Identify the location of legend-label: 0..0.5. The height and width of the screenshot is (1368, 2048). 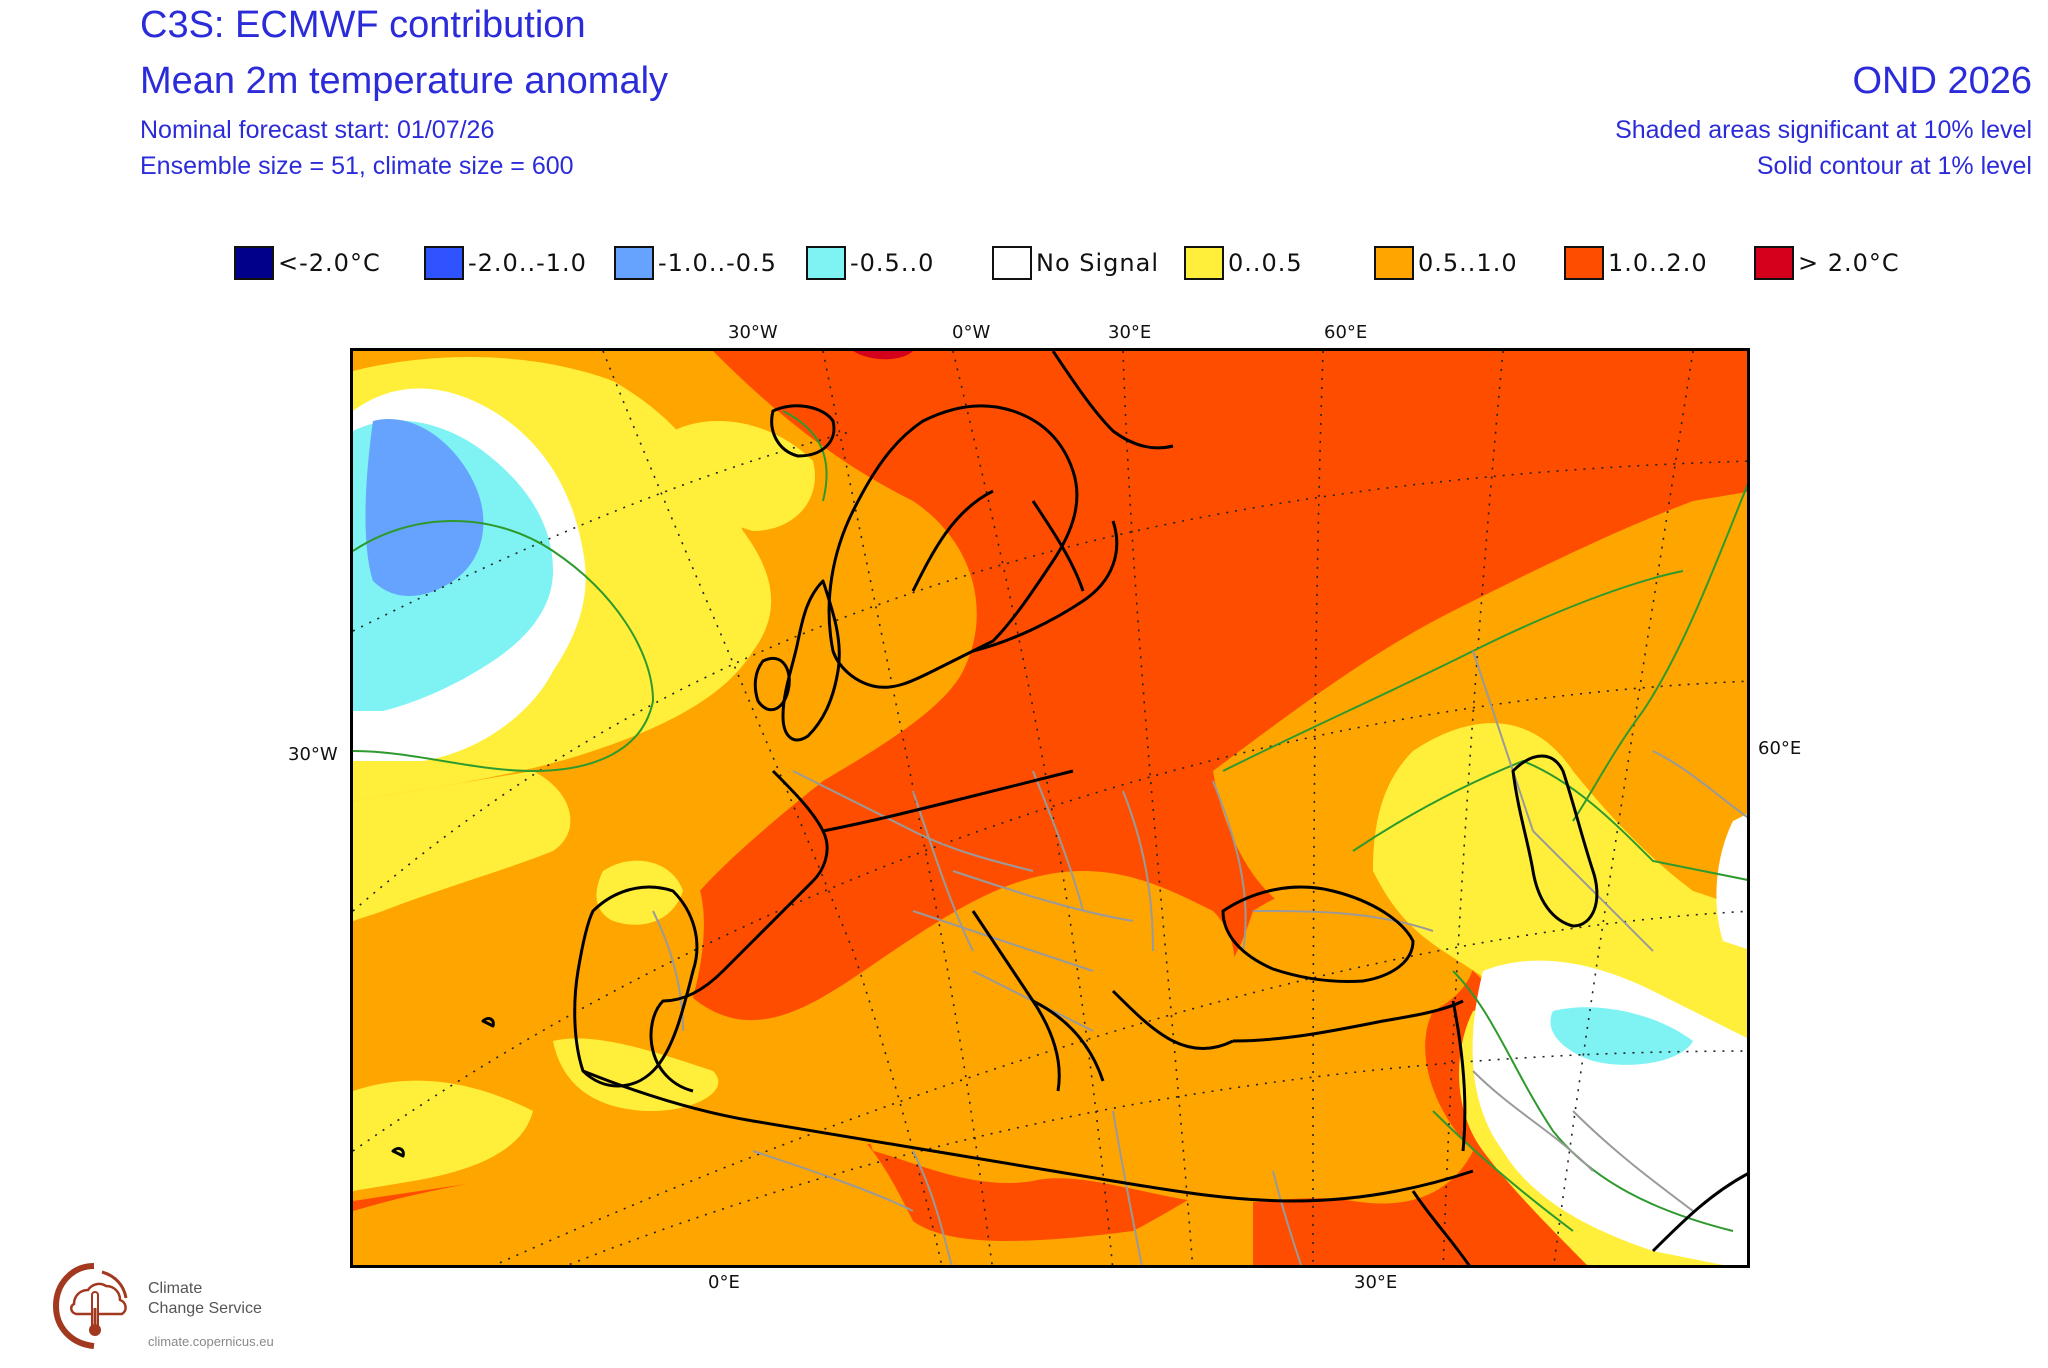
(1265, 263).